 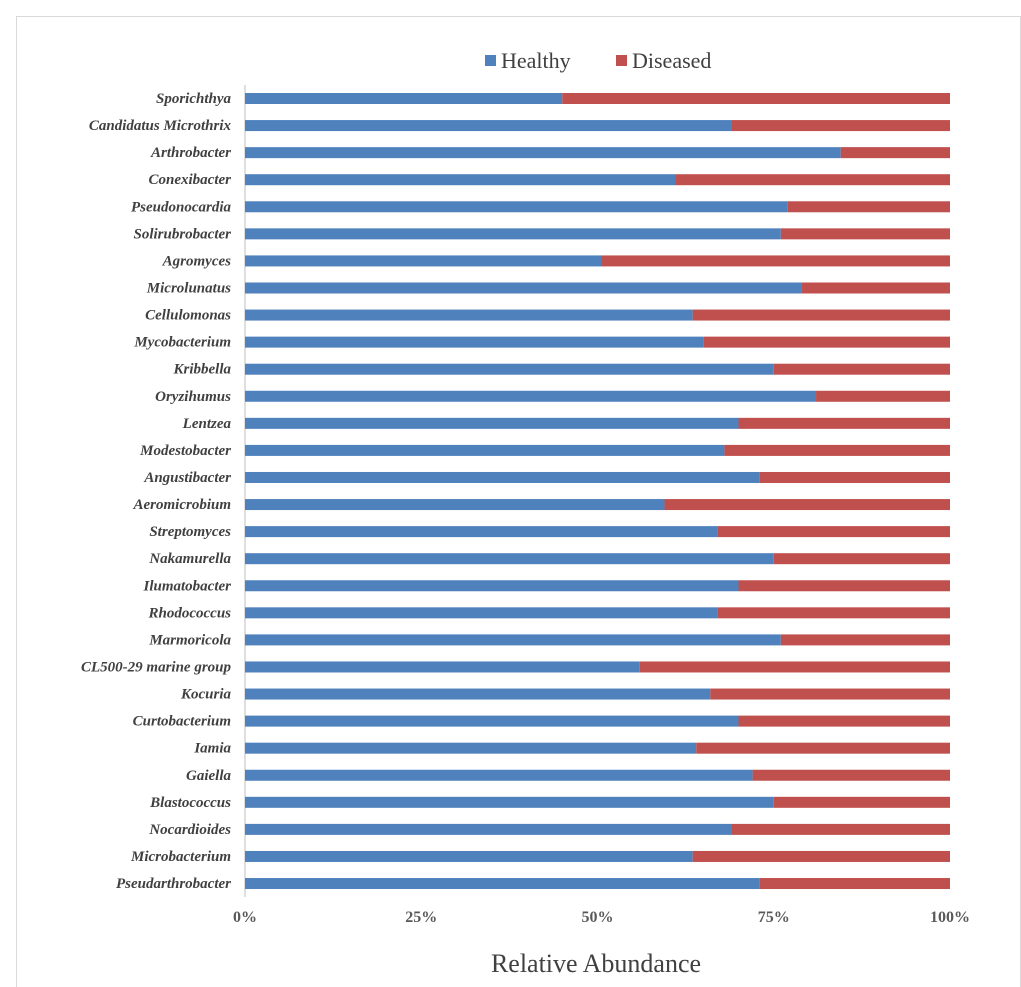 What do you see at coordinates (193, 397) in the screenshot?
I see `category-label: Oryzihumus` at bounding box center [193, 397].